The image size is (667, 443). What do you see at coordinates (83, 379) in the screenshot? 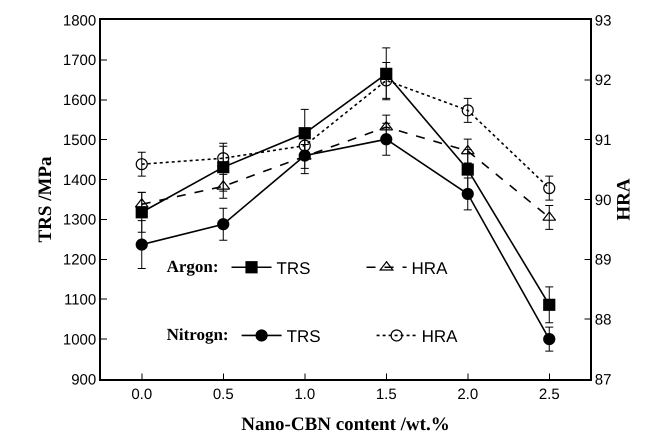
I see `y-tick-label: 900` at bounding box center [83, 379].